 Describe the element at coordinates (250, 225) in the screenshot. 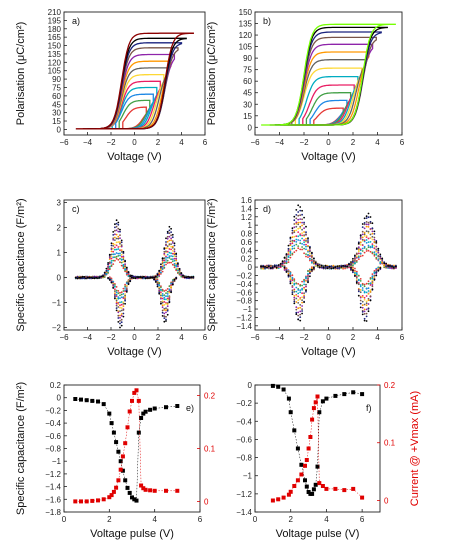

I see `y-tick-label: 1` at that location.